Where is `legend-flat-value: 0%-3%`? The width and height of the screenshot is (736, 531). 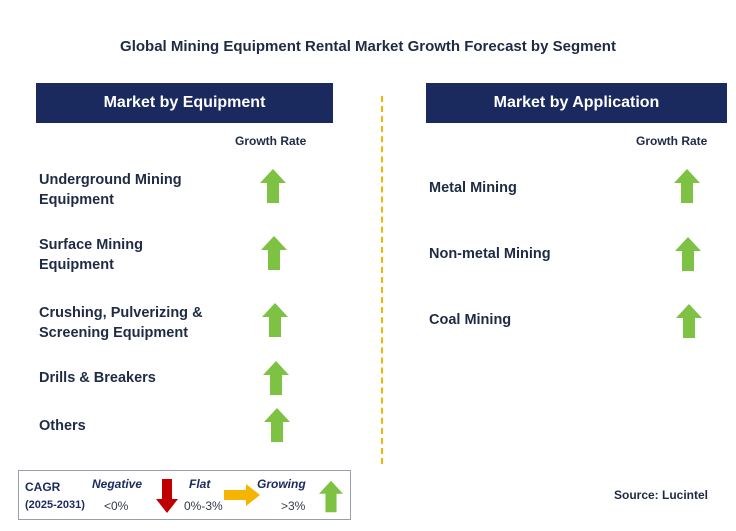
legend-flat-value: 0%-3% is located at coordinates (203, 506).